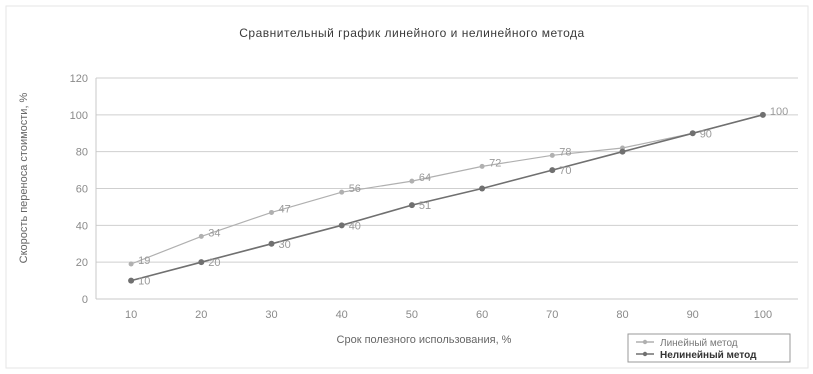 The image size is (813, 374). Describe the element at coordinates (79, 79) in the screenshot. I see `y-tick-label: 120` at that location.